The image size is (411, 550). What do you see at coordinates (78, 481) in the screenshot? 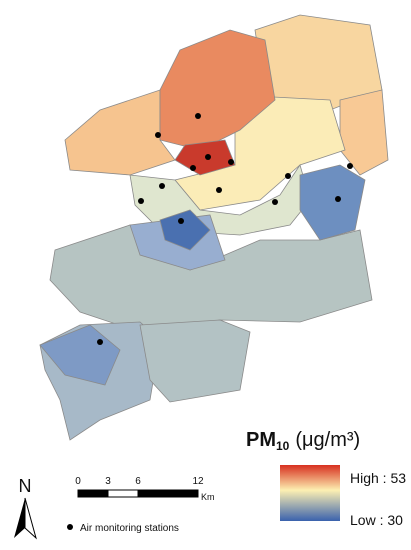
I see `scale-label: 0` at bounding box center [78, 481].